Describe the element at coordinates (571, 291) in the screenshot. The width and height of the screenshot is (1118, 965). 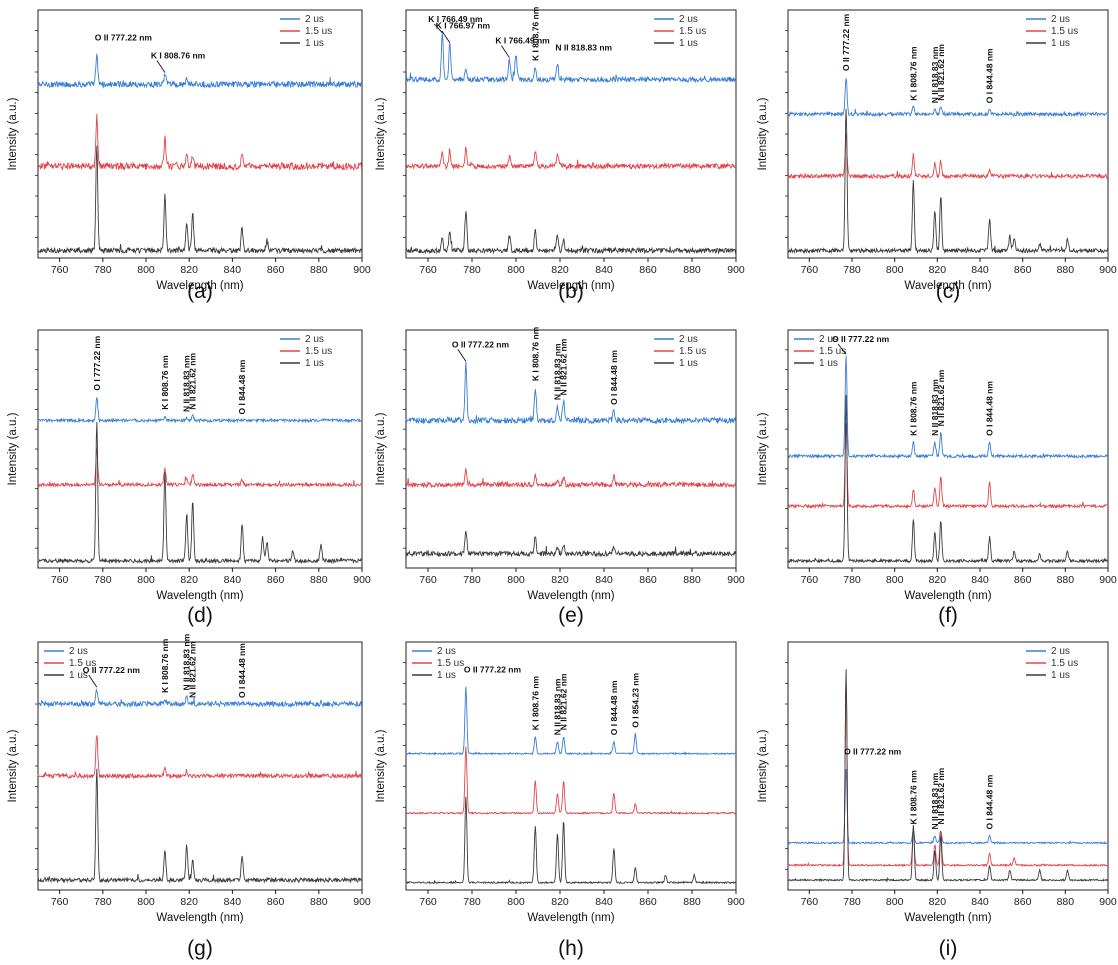
I see `panel-caption: (b)` at that location.